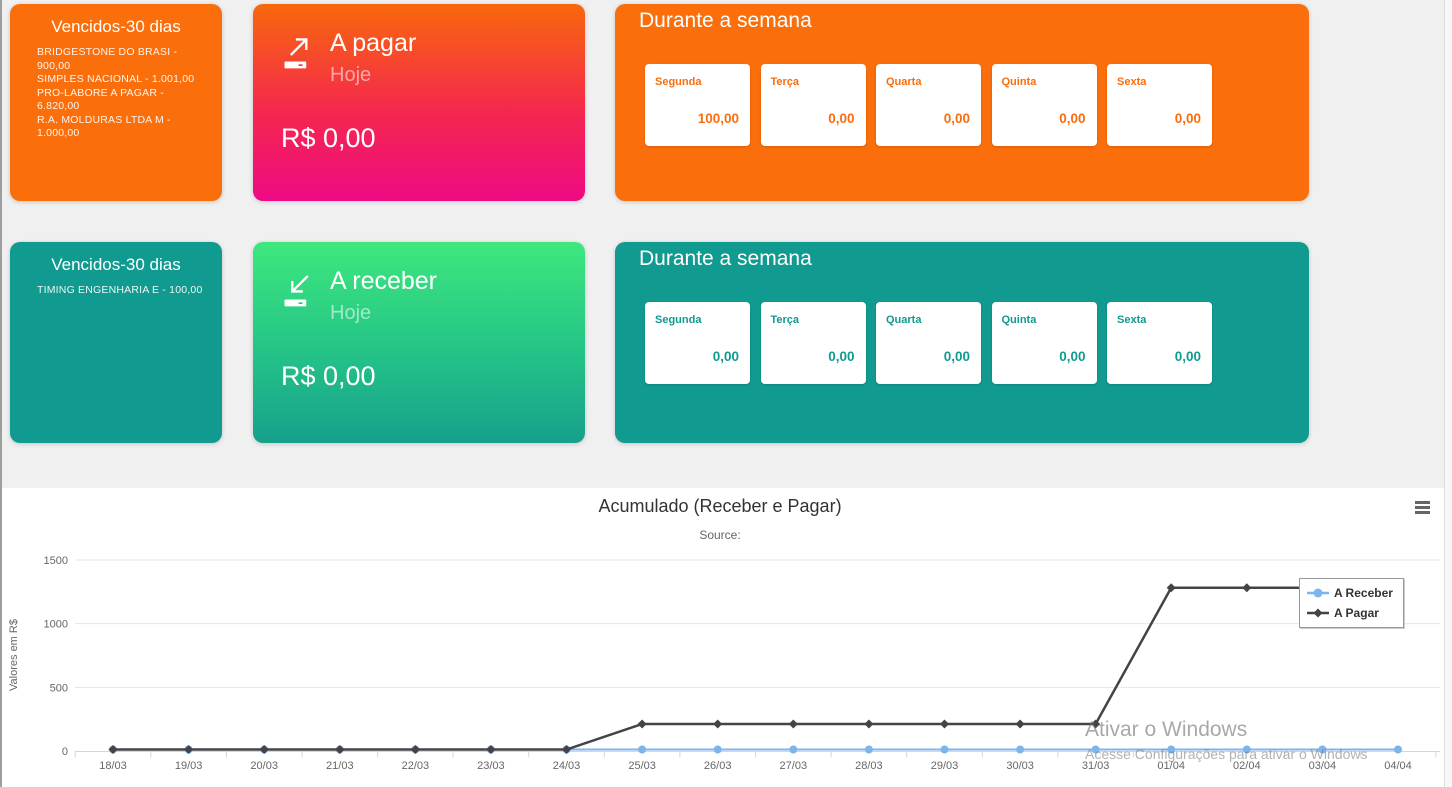 The image size is (1452, 787). Describe the element at coordinates (1020, 766) in the screenshot. I see `x-axis-label: 30/03` at that location.